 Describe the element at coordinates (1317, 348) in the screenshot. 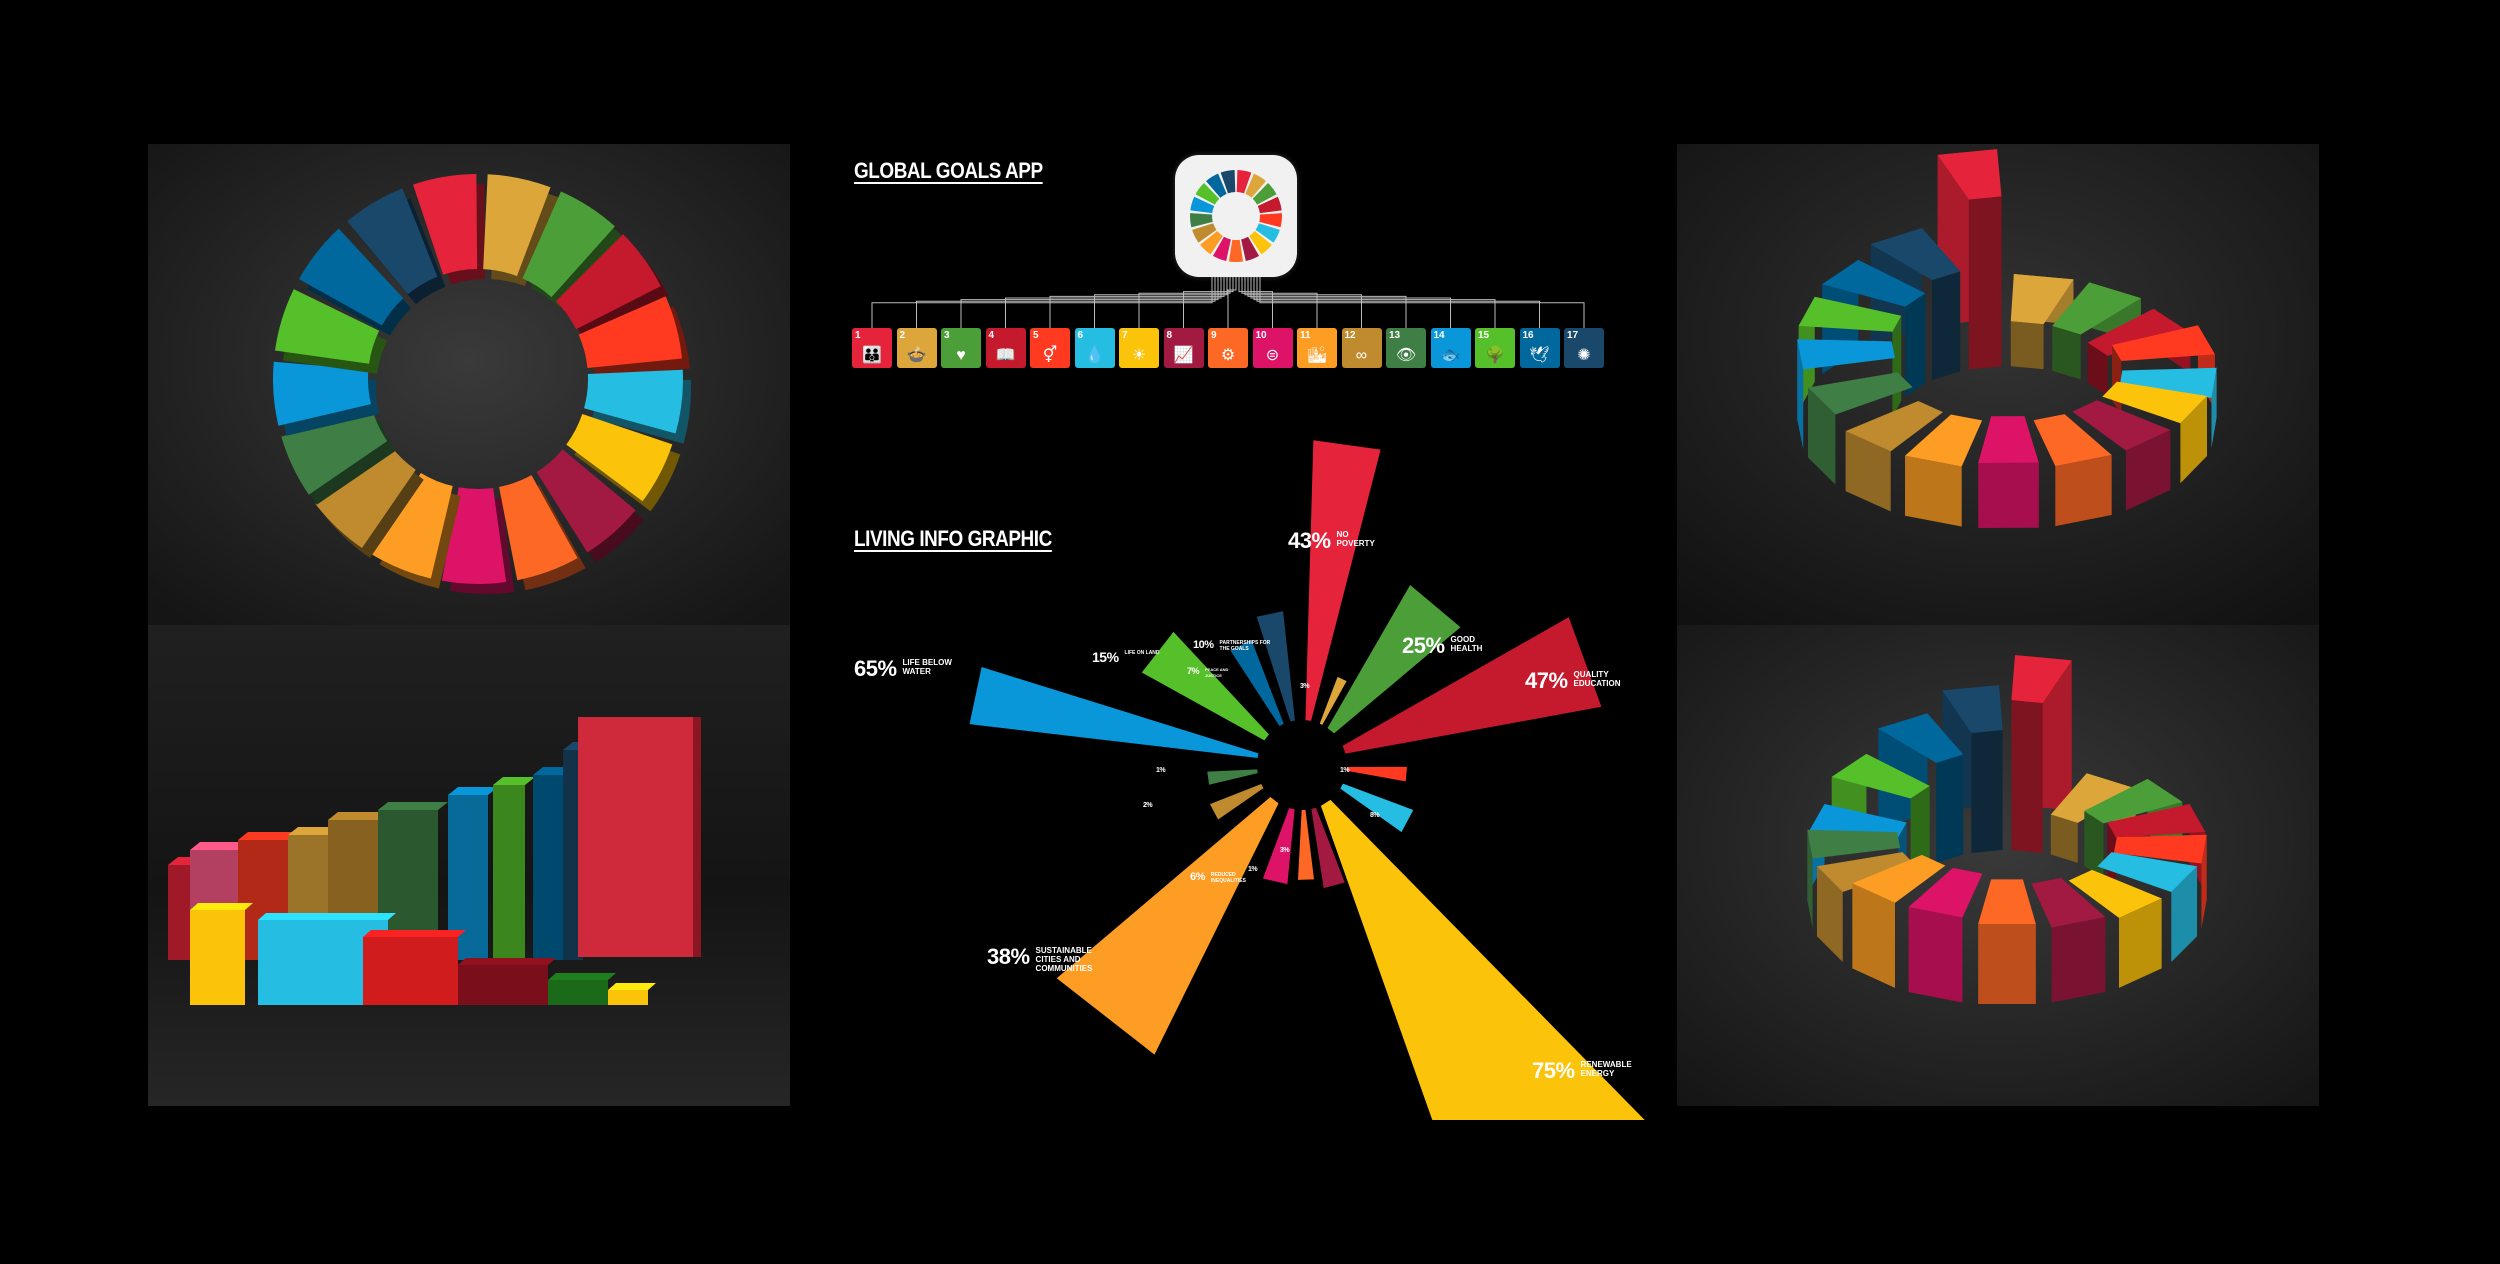

I see `goal-tile-11: 11 🏙` at that location.